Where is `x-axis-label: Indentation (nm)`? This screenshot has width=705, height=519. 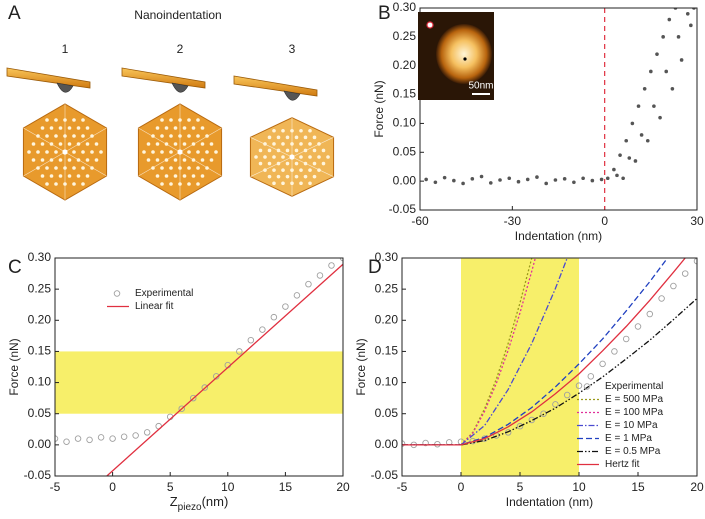
x-axis-label: Indentation (nm) is located at coordinates (558, 236).